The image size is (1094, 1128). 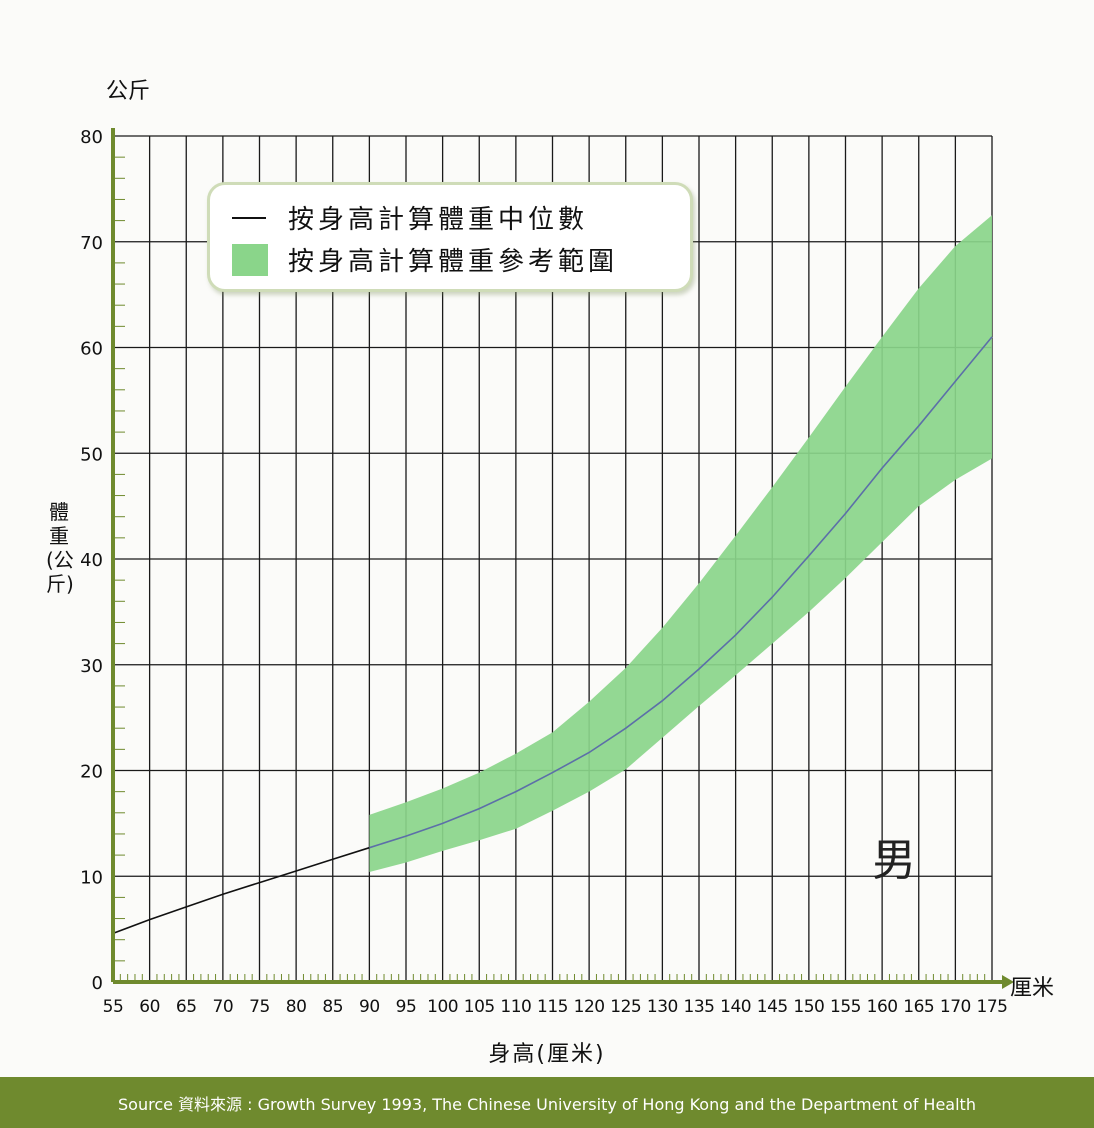 What do you see at coordinates (515, 1007) in the screenshot?
I see `x-tick-label: 110` at bounding box center [515, 1007].